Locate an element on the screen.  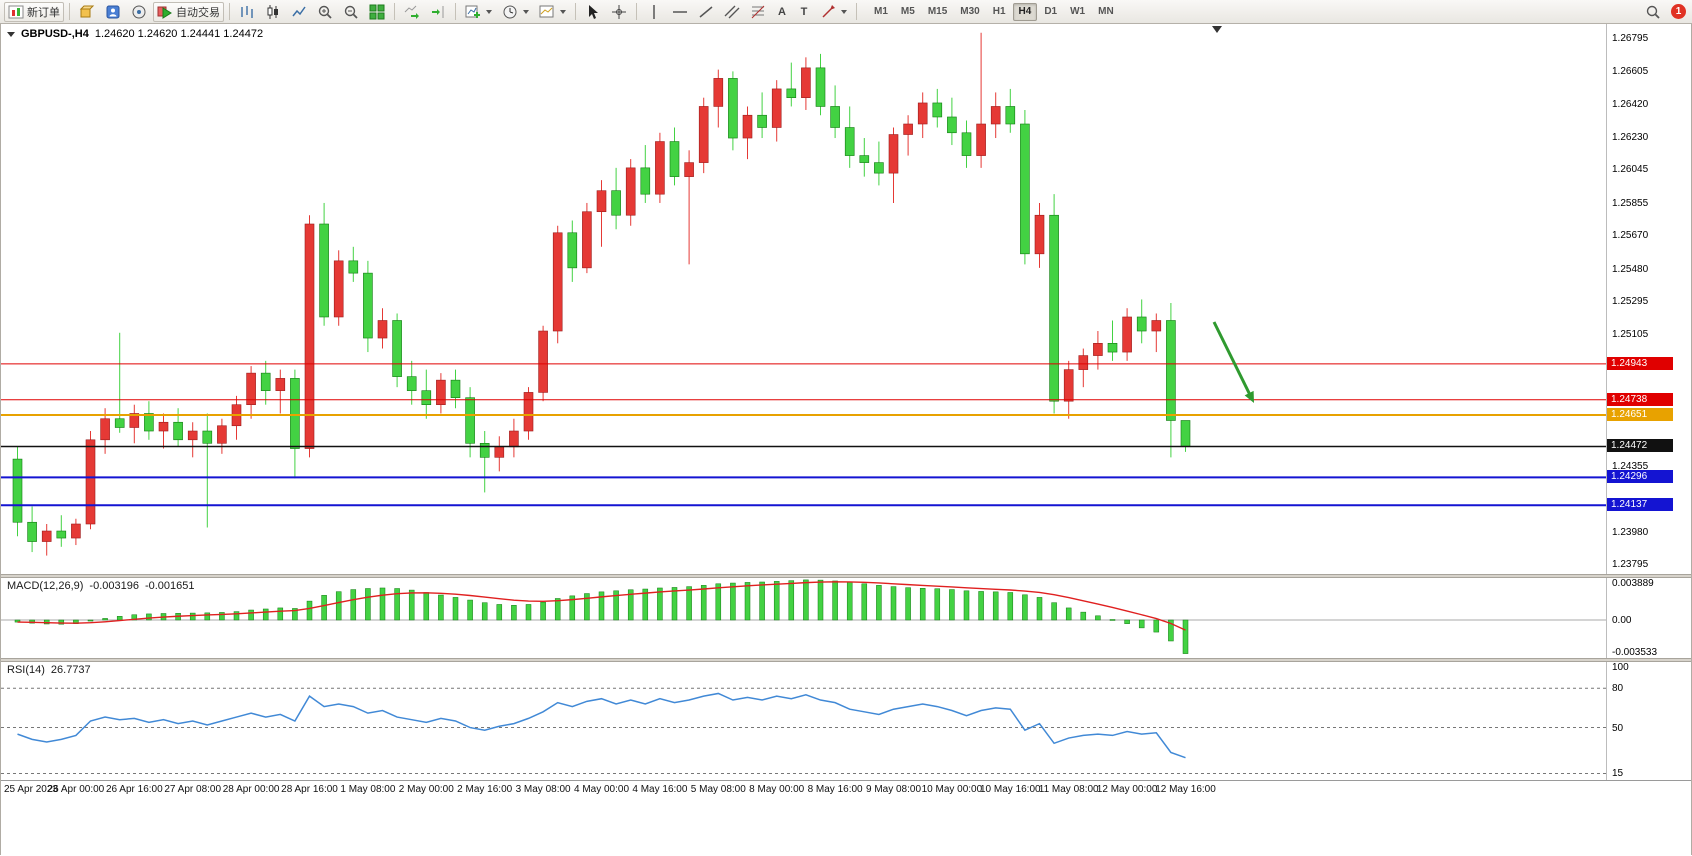
rsi-pane: RSI(14) 26.7737 100 80 50 15 is located at coordinates (846, 721).